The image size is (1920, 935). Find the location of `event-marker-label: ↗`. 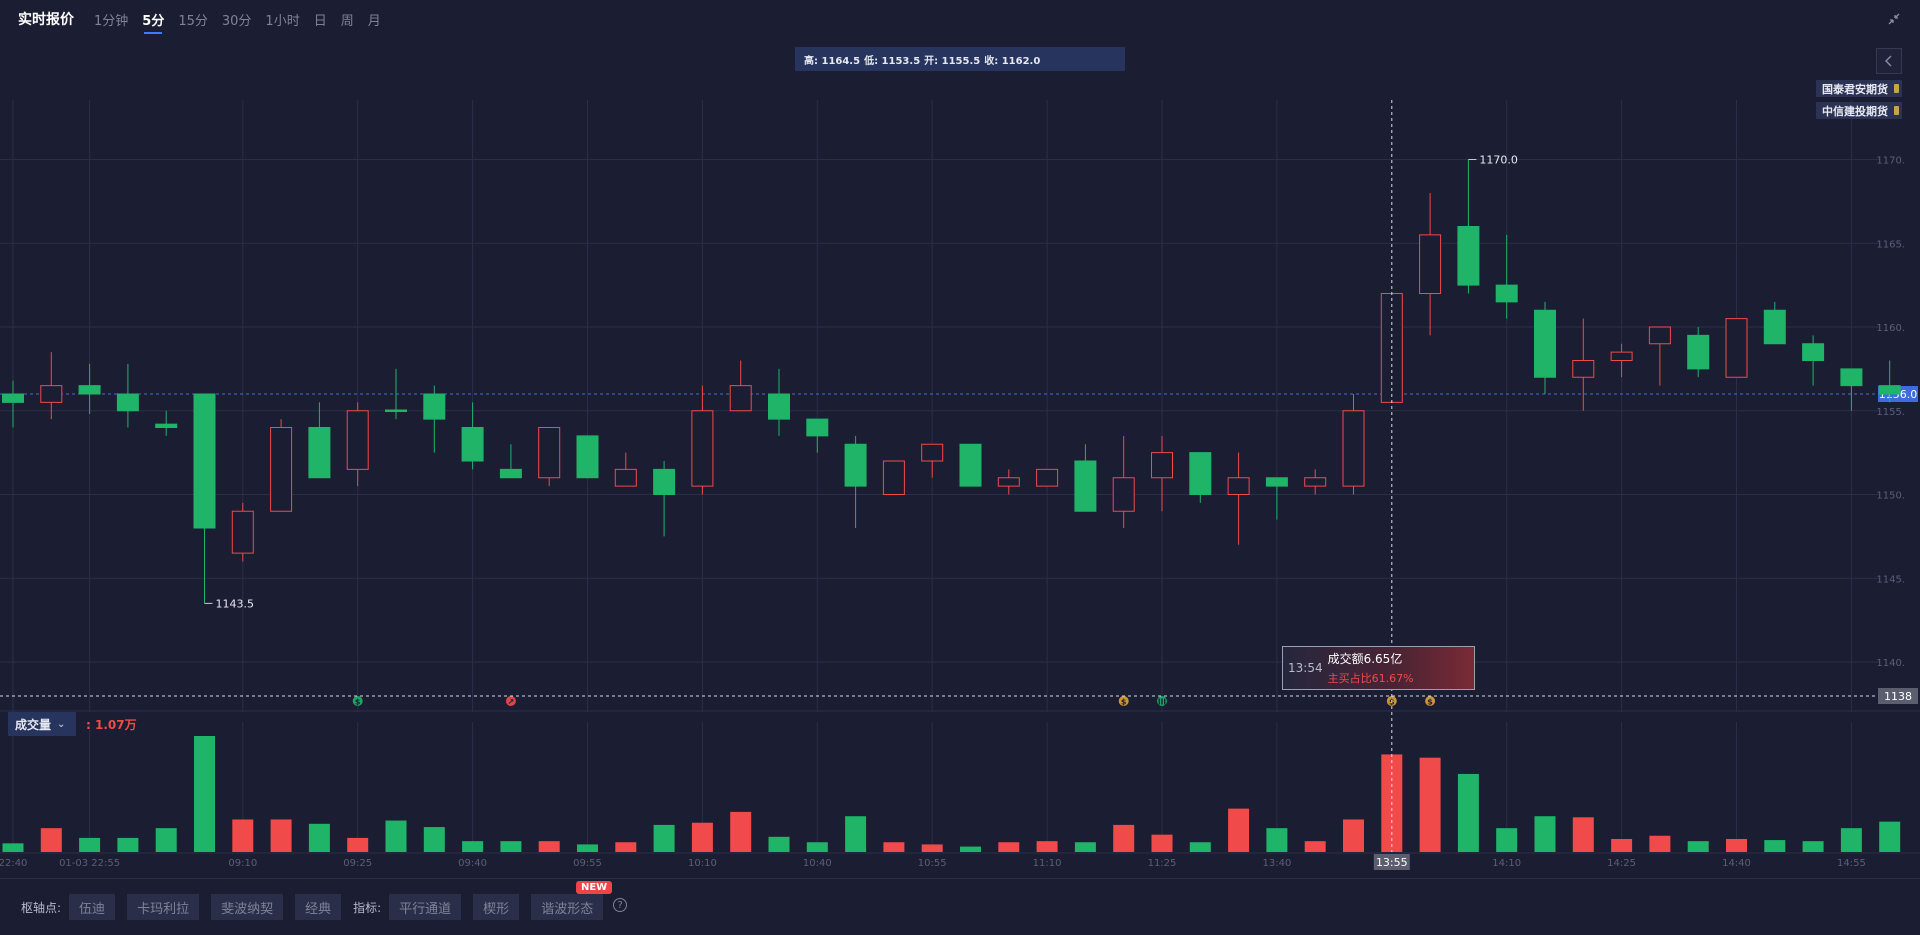

event-marker-label: ↗ is located at coordinates (511, 702).